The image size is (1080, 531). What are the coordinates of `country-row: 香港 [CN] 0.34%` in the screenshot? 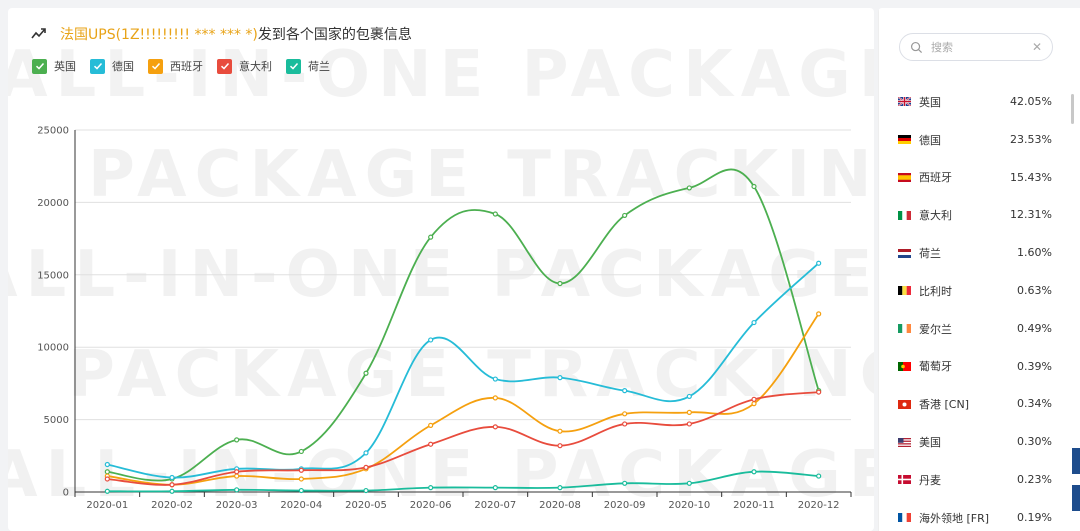 It's located at (978, 404).